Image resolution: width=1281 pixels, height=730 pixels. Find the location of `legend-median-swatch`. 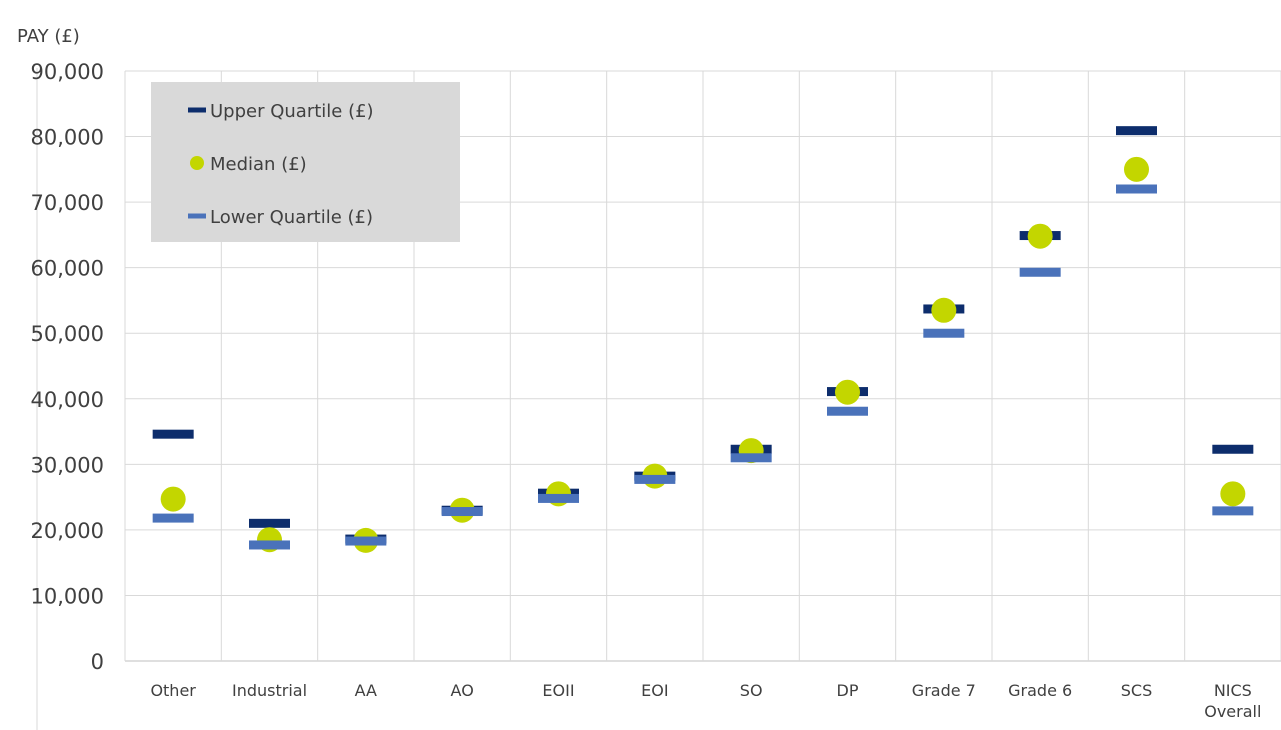

legend-median-swatch is located at coordinates (197, 163).